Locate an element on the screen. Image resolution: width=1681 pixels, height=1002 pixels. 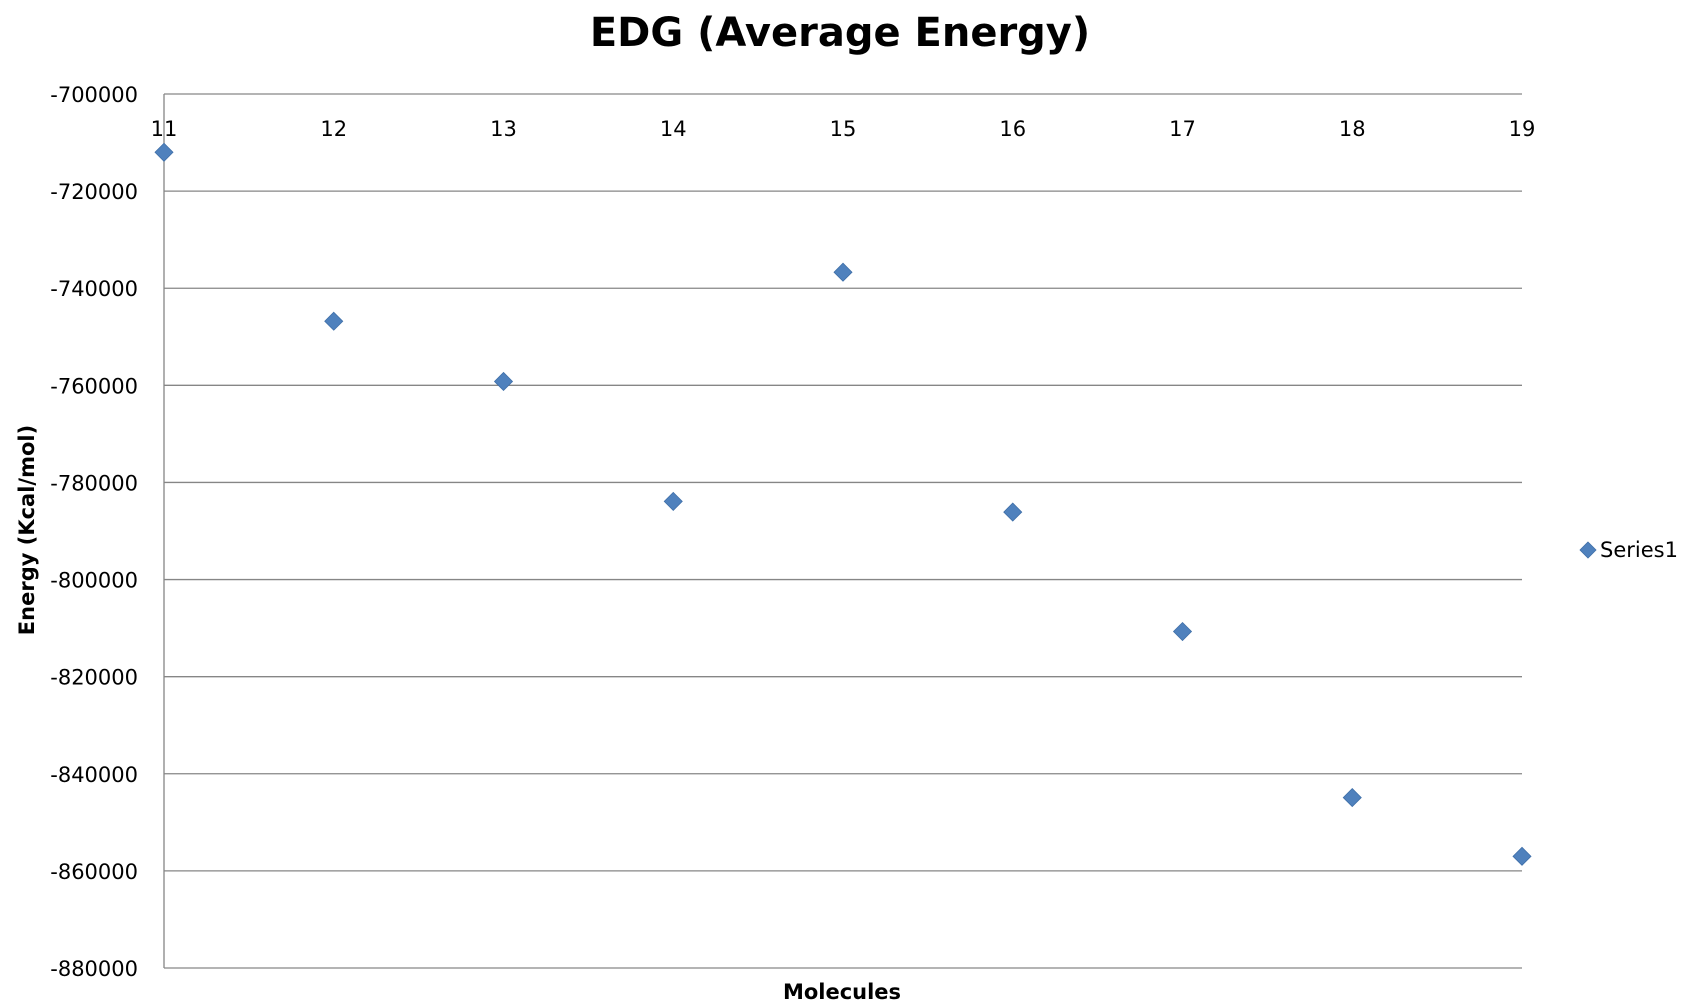
chart-title: EDG (Average Energy) is located at coordinates (840, 33).